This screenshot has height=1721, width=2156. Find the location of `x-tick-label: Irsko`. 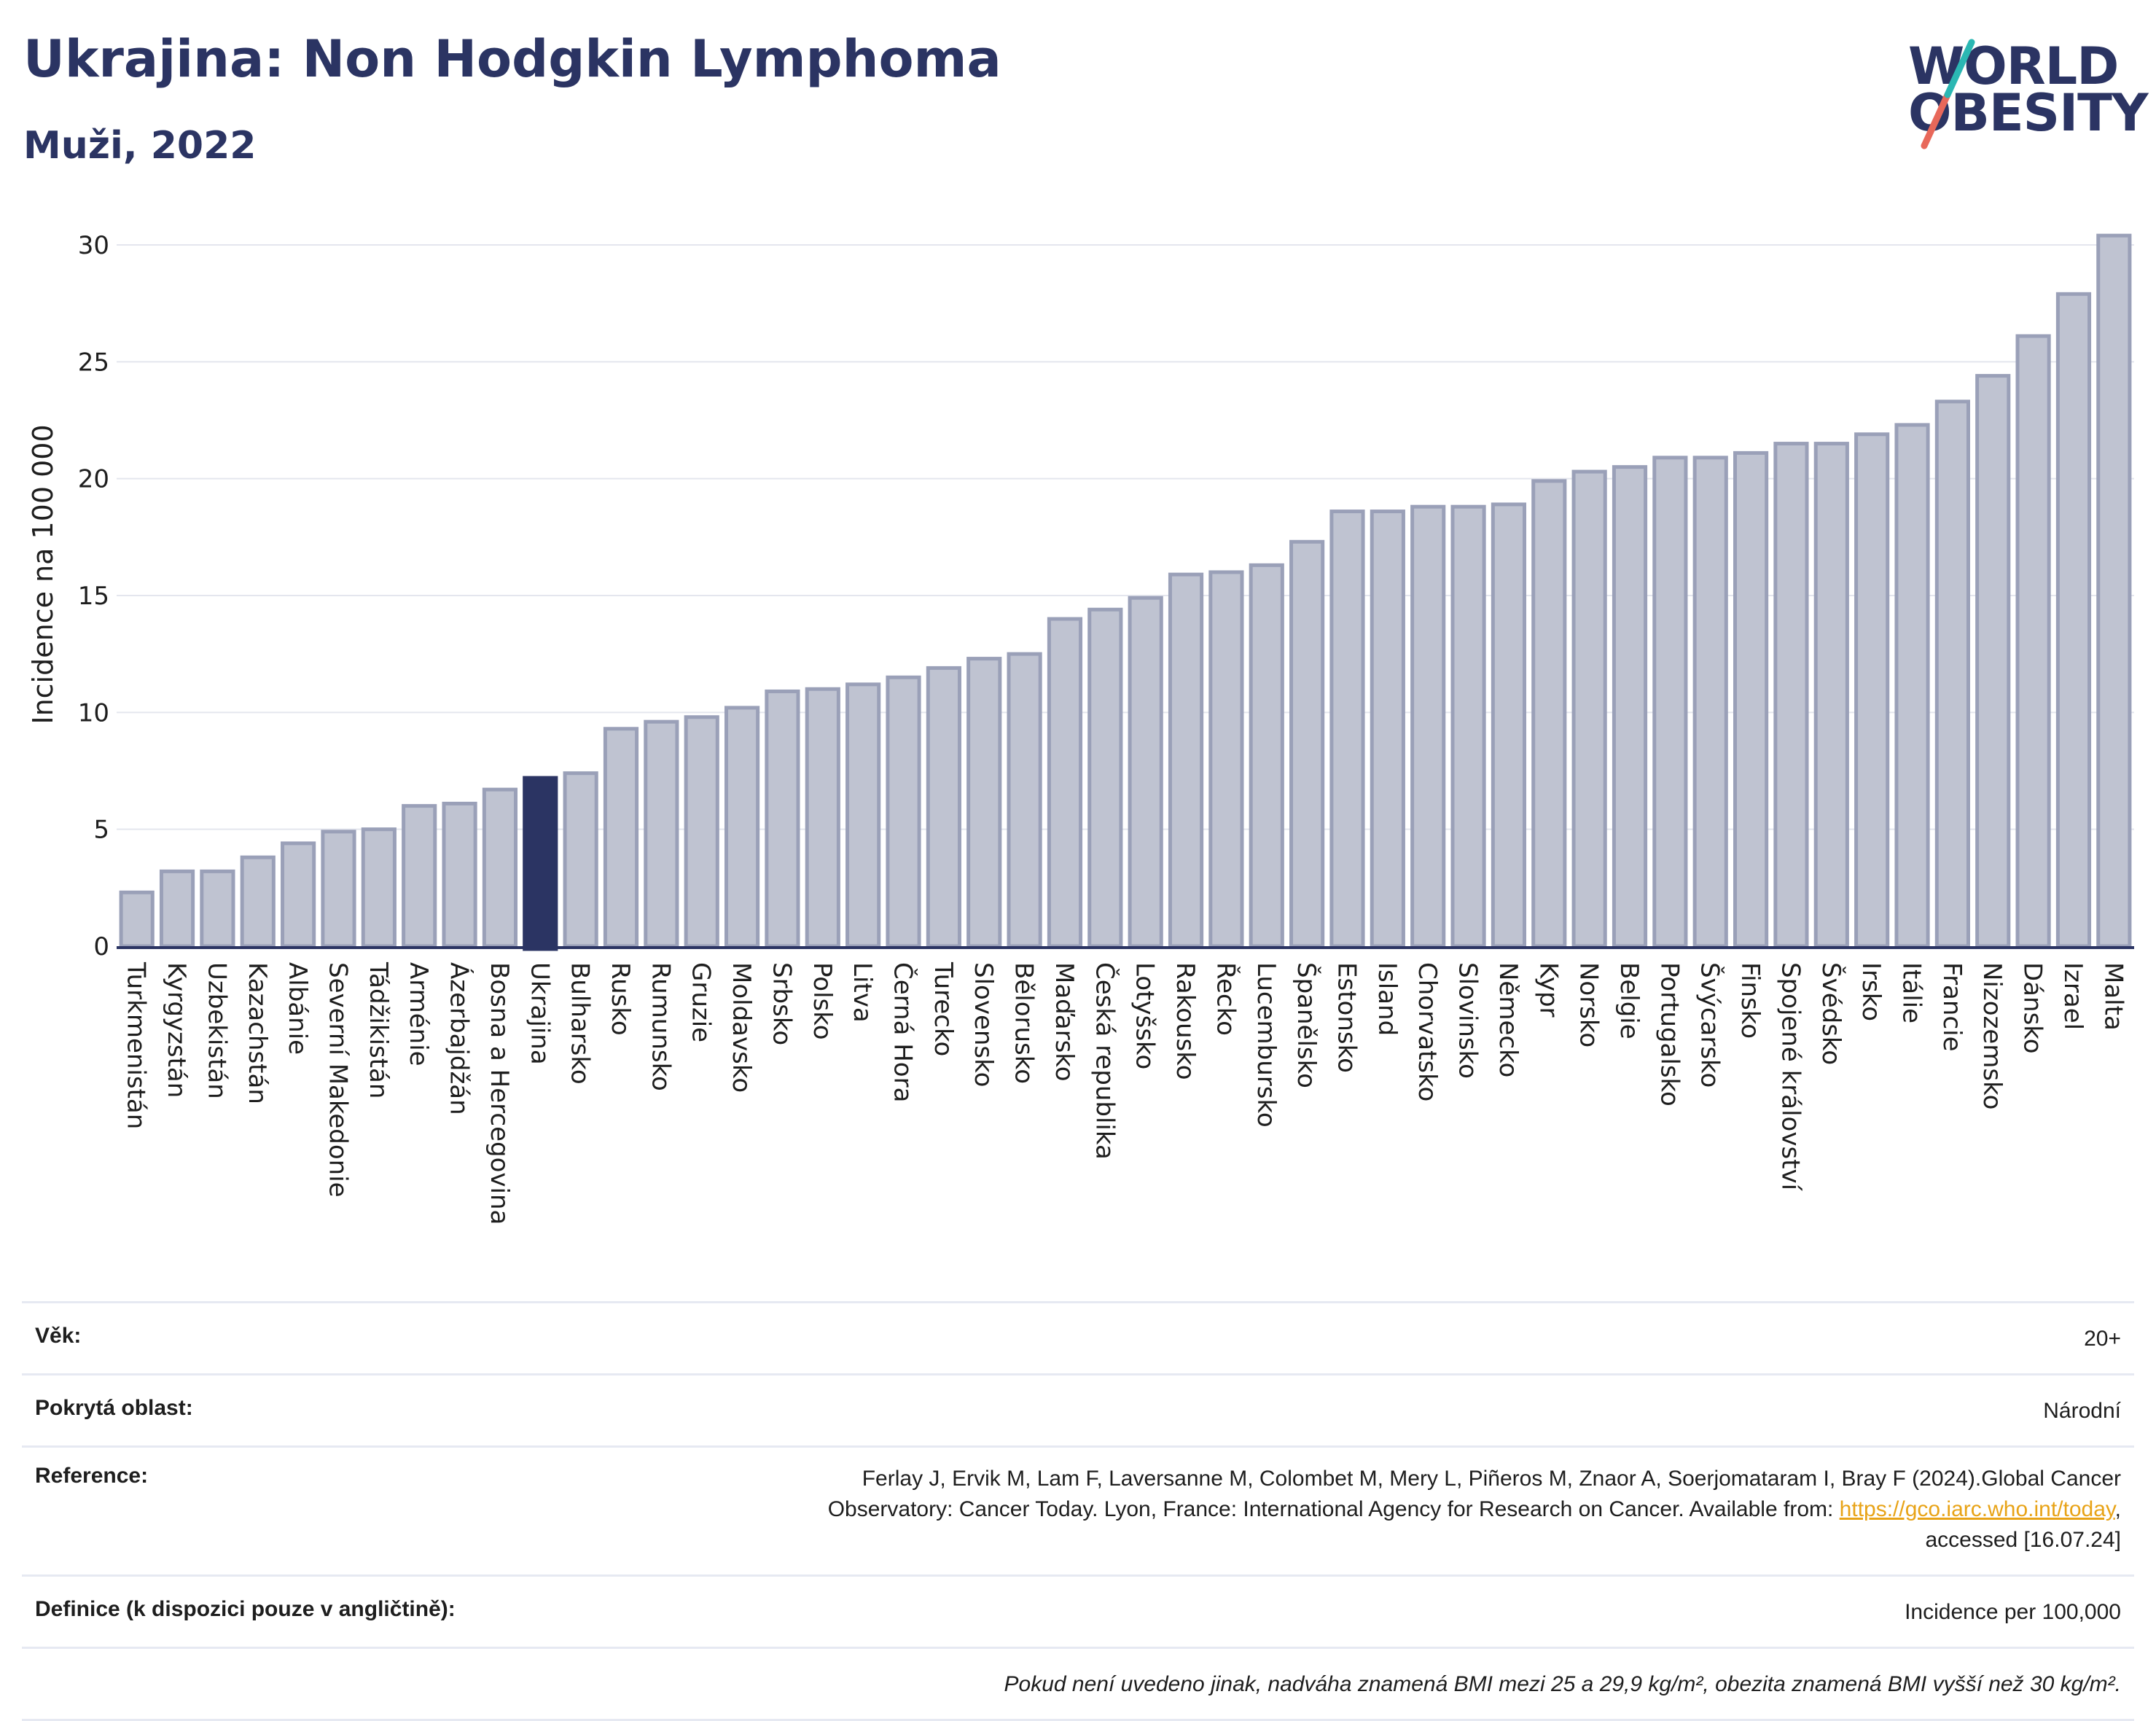

x-tick-label: Irsko is located at coordinates (1871, 991).